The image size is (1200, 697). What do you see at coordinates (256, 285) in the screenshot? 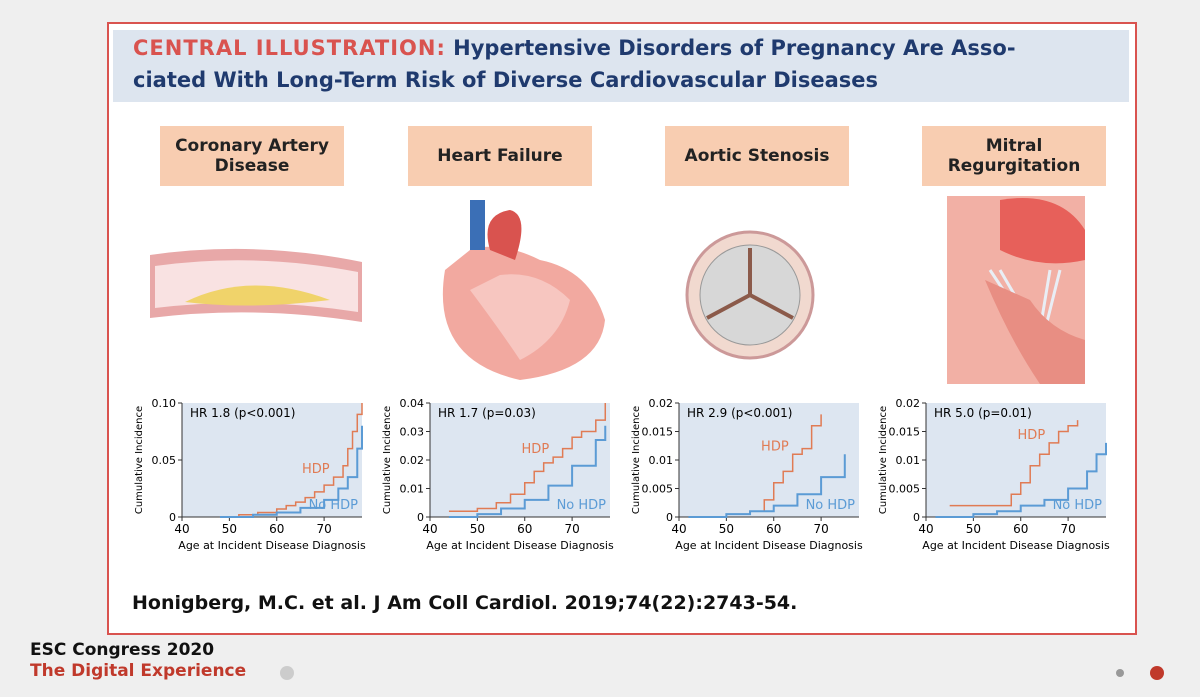
I see `artery-icon` at bounding box center [256, 285].